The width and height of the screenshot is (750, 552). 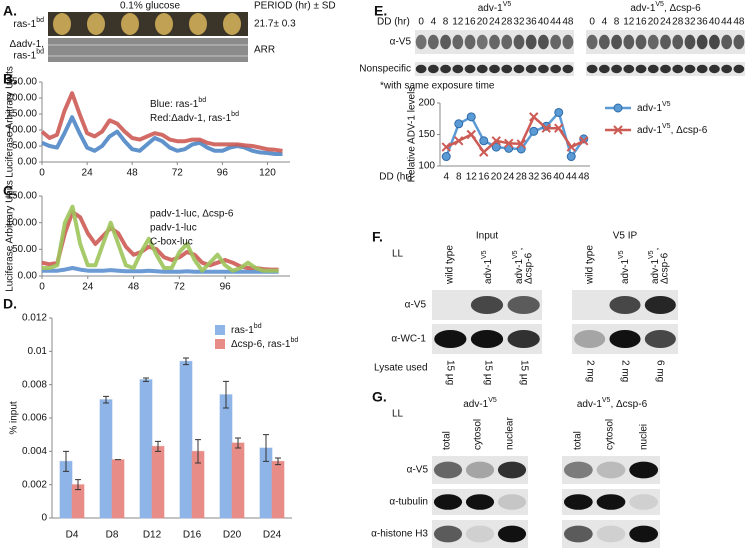 I want to click on y-tick-label: 200.00, so click(x=21, y=98).